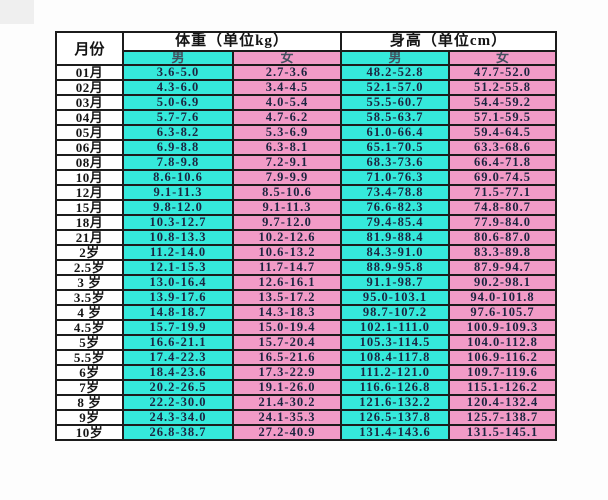  I want to click on height-female-cell: 109.7-119.6, so click(502, 372).